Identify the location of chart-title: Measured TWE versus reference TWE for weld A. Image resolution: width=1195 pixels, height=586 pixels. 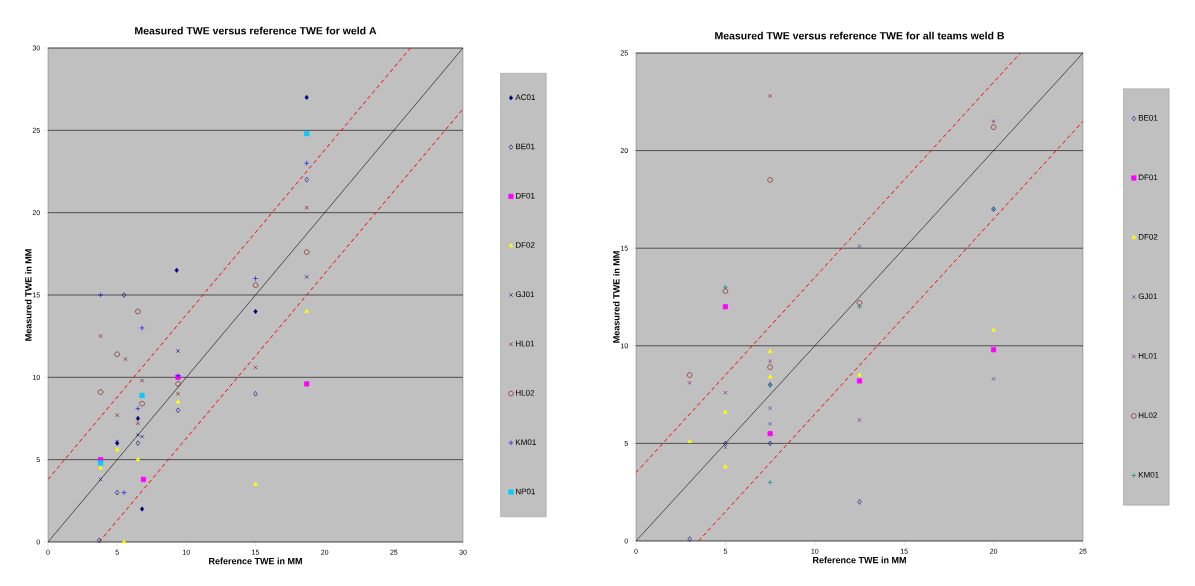
(256, 30).